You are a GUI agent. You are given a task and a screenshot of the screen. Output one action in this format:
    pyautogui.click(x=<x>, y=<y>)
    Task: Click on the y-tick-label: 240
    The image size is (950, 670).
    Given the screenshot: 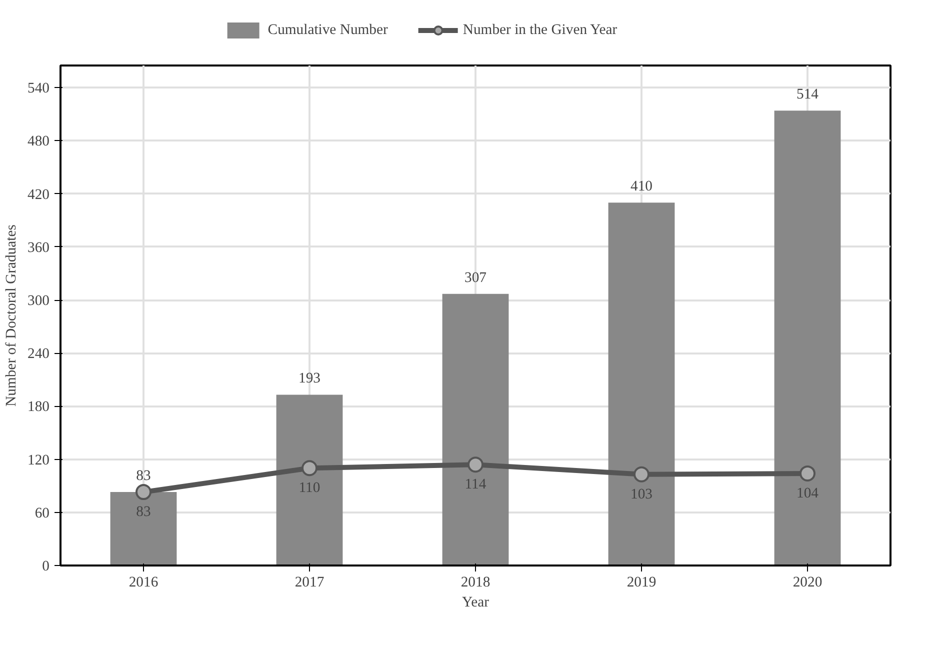 What is the action you would take?
    pyautogui.click(x=39, y=354)
    